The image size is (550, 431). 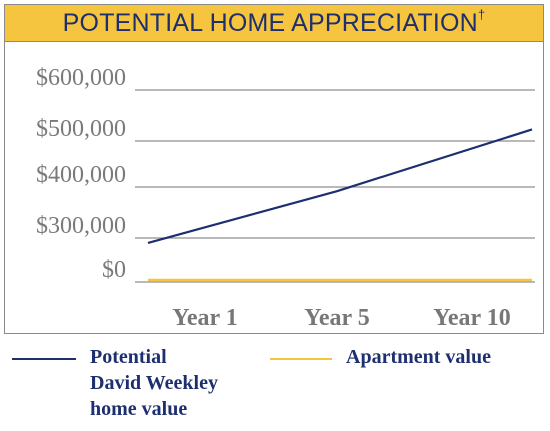 I want to click on y-tick-label: $500,000, so click(x=81, y=129).